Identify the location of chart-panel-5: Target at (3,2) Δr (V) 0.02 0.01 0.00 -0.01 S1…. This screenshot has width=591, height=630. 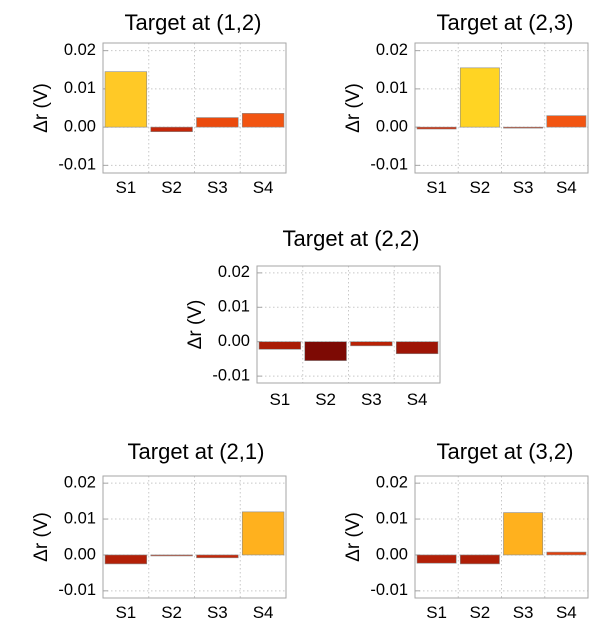
(466, 530).